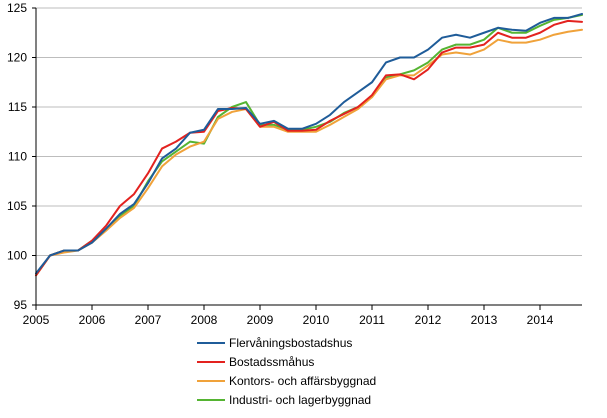  What do you see at coordinates (428, 320) in the screenshot?
I see `x-tick-label: 2012` at bounding box center [428, 320].